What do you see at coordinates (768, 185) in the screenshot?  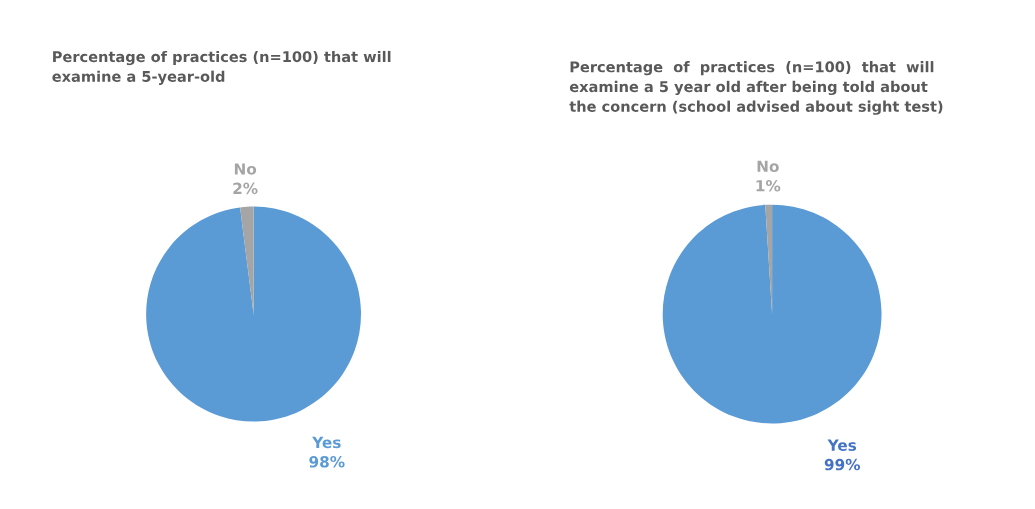 I see `data-label: 1%` at bounding box center [768, 185].